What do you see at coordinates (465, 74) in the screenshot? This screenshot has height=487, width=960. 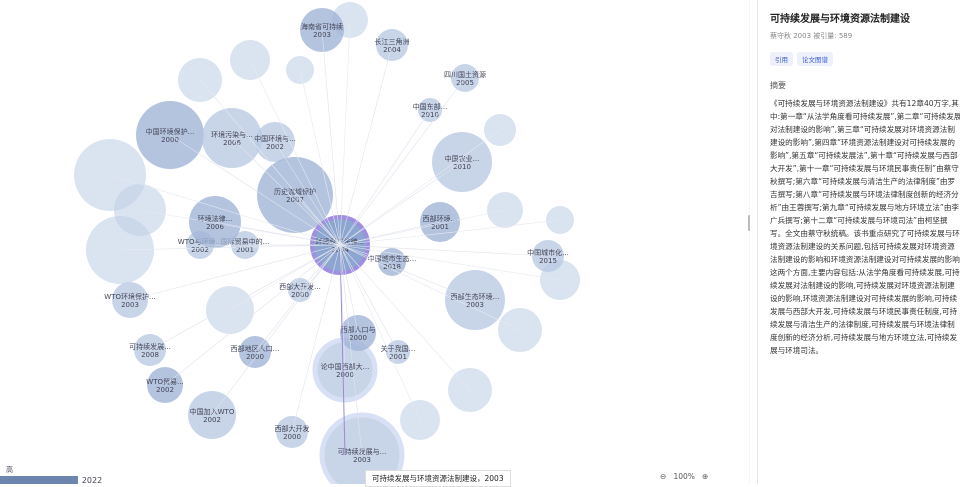 I see `node-label: 四川国土资源` at bounding box center [465, 74].